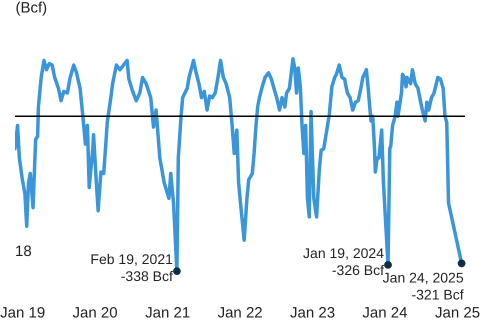  I want to click on annotation: 18, so click(23, 251).